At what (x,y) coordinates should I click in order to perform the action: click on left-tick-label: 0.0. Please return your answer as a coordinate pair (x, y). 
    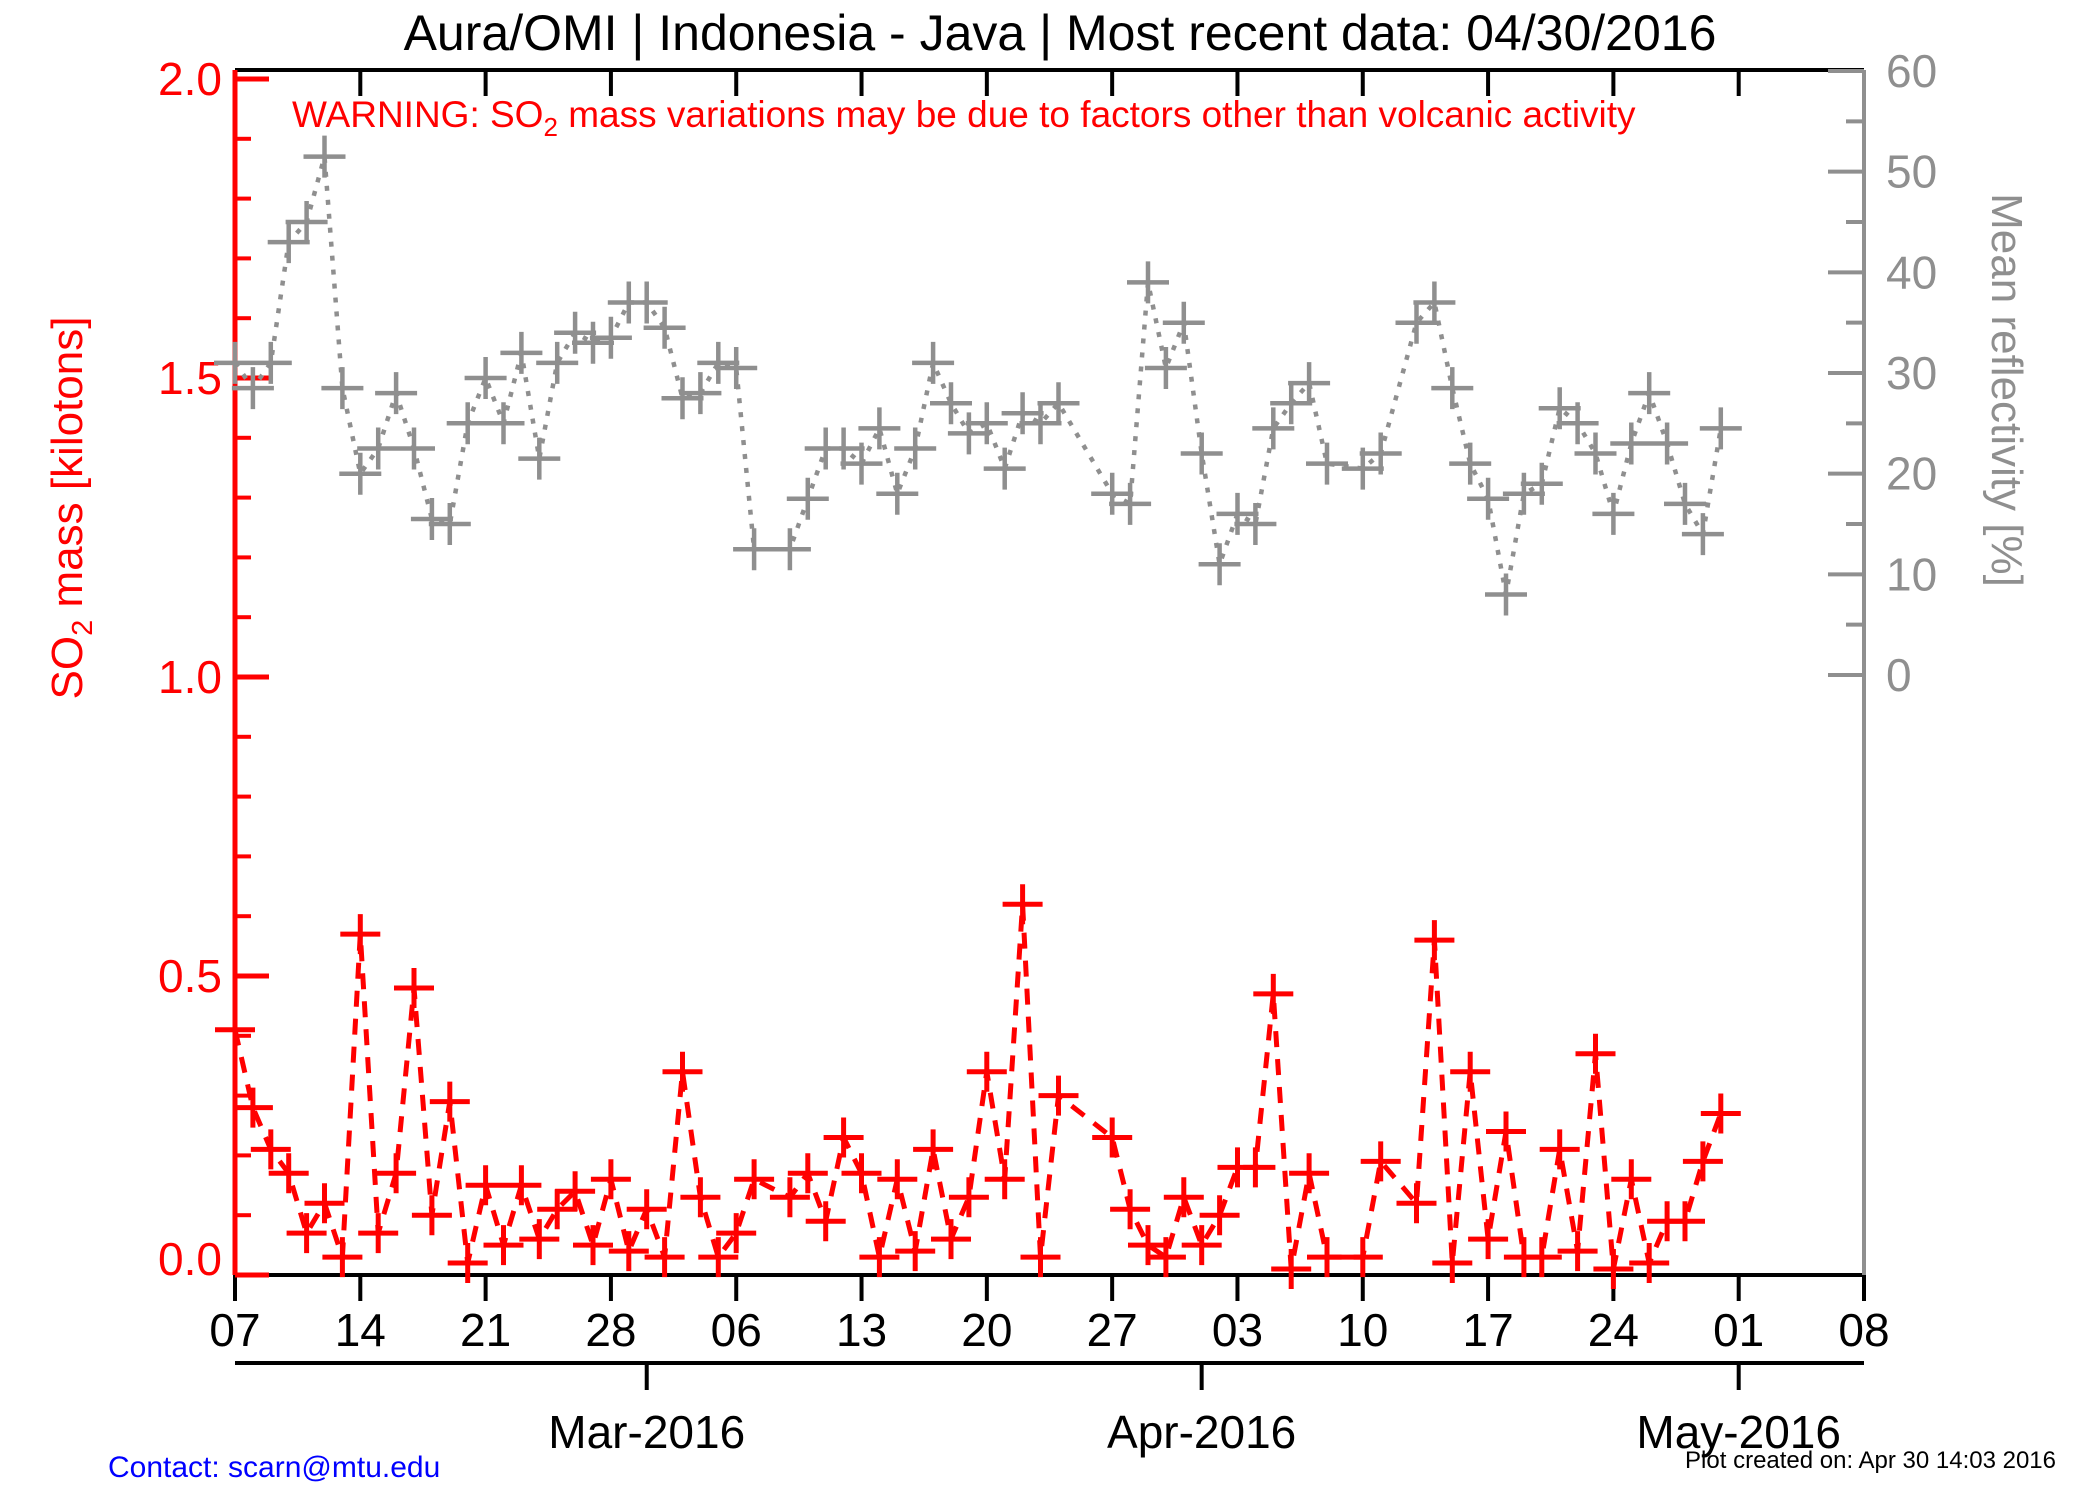
    Looking at the image, I should click on (190, 1259).